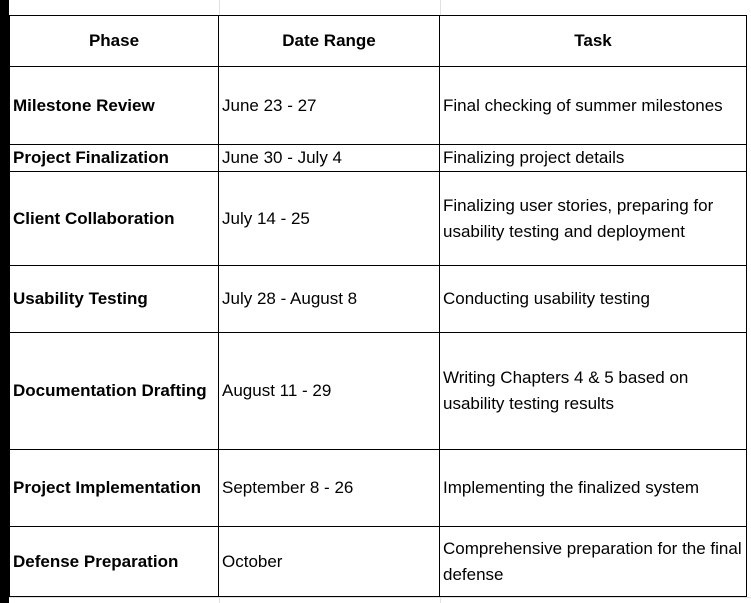 The width and height of the screenshot is (751, 603). I want to click on header-task: Task, so click(593, 41).